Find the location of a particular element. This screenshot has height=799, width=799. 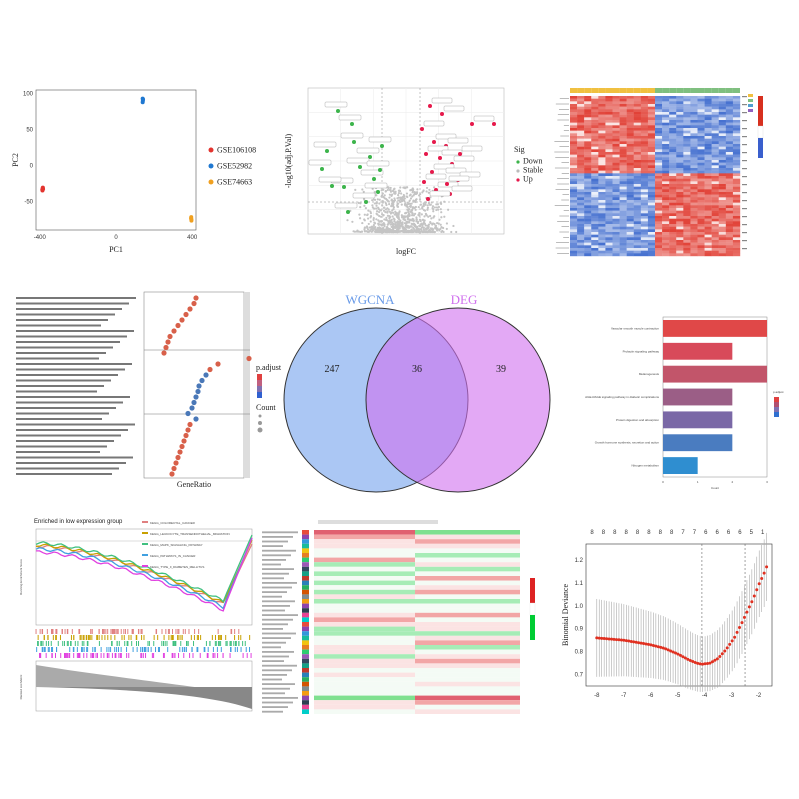

expression-heatmap is located at coordinates (670, 174).